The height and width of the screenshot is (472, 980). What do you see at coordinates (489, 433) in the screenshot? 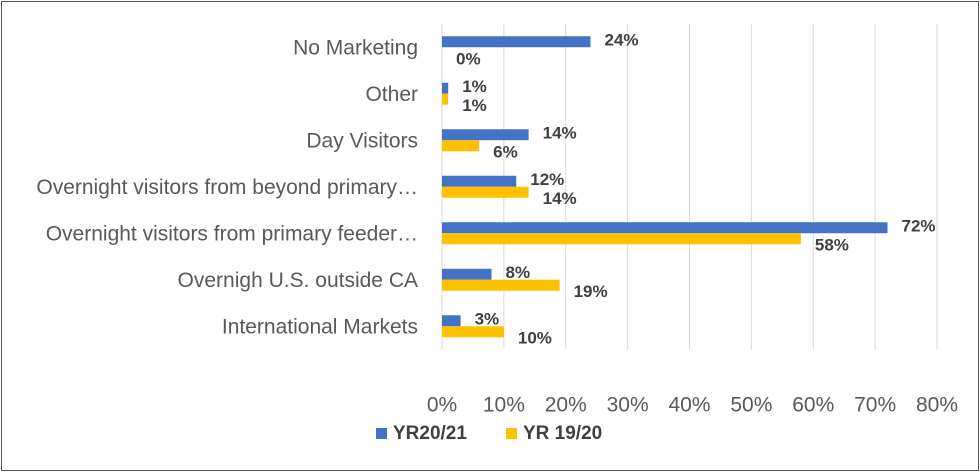
I see `legend: YR20/21 YR 19/20` at bounding box center [489, 433].